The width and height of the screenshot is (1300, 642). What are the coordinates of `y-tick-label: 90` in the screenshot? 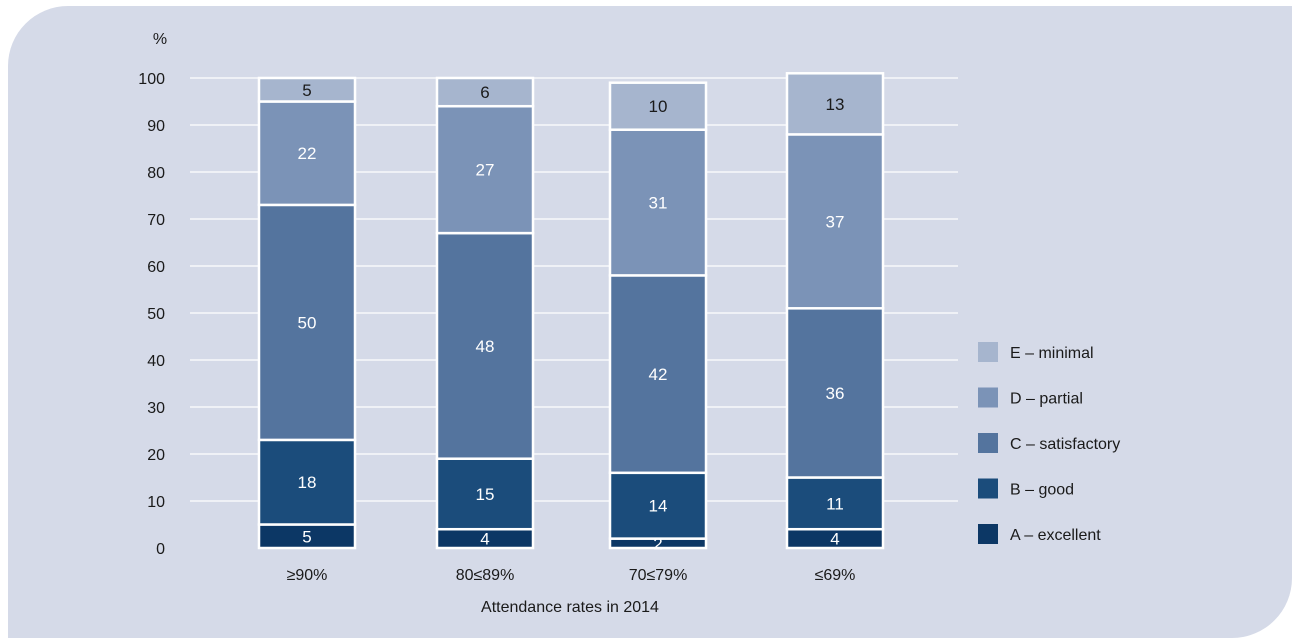 It's located at (156, 126).